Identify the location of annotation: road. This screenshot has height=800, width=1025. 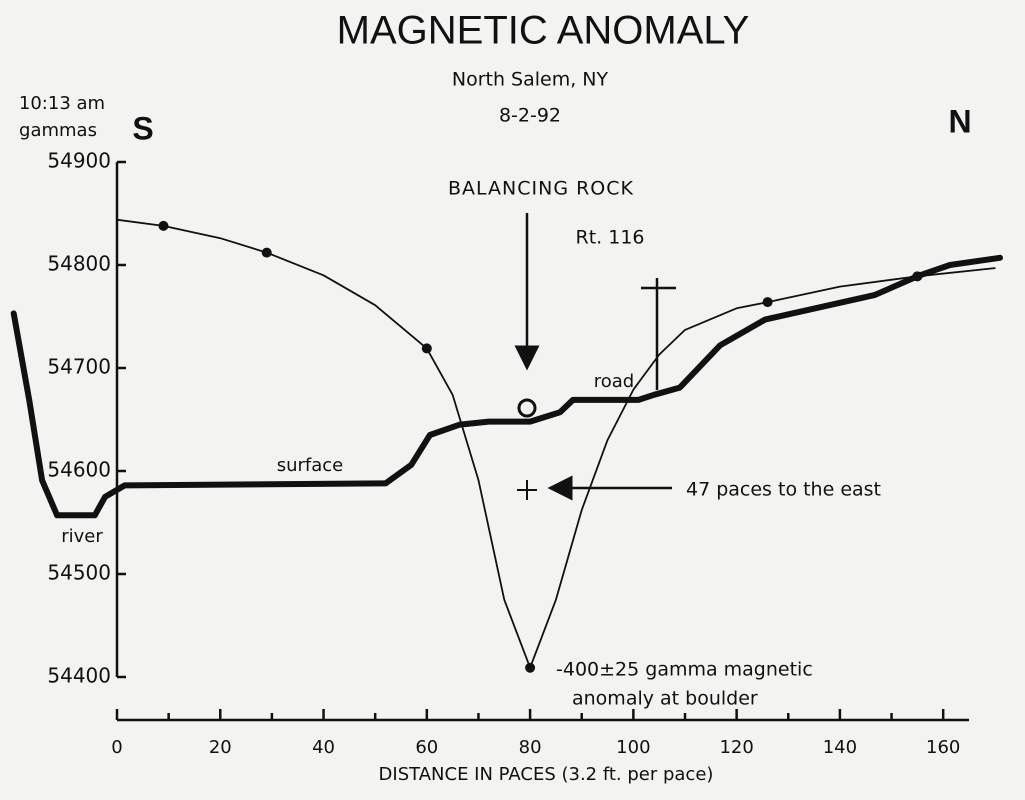
(614, 381).